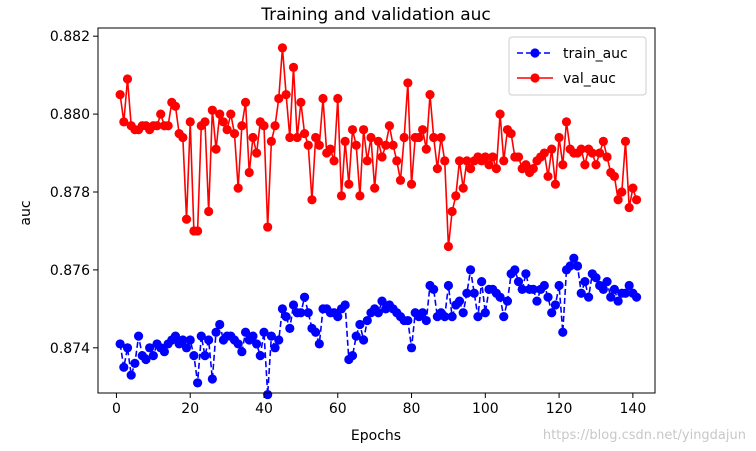  Describe the element at coordinates (412, 409) in the screenshot. I see `x-tick-label: 80` at that location.